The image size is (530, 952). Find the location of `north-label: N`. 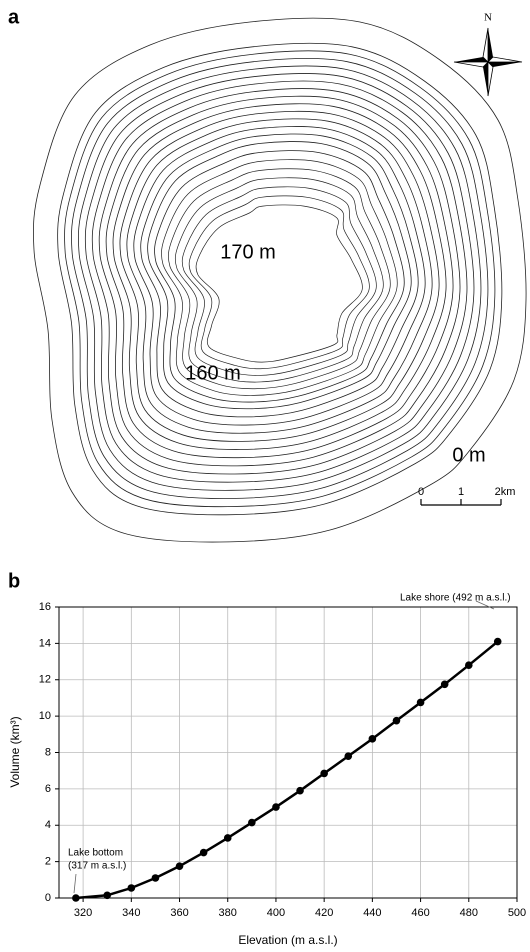

north-label: N is located at coordinates (488, 18).